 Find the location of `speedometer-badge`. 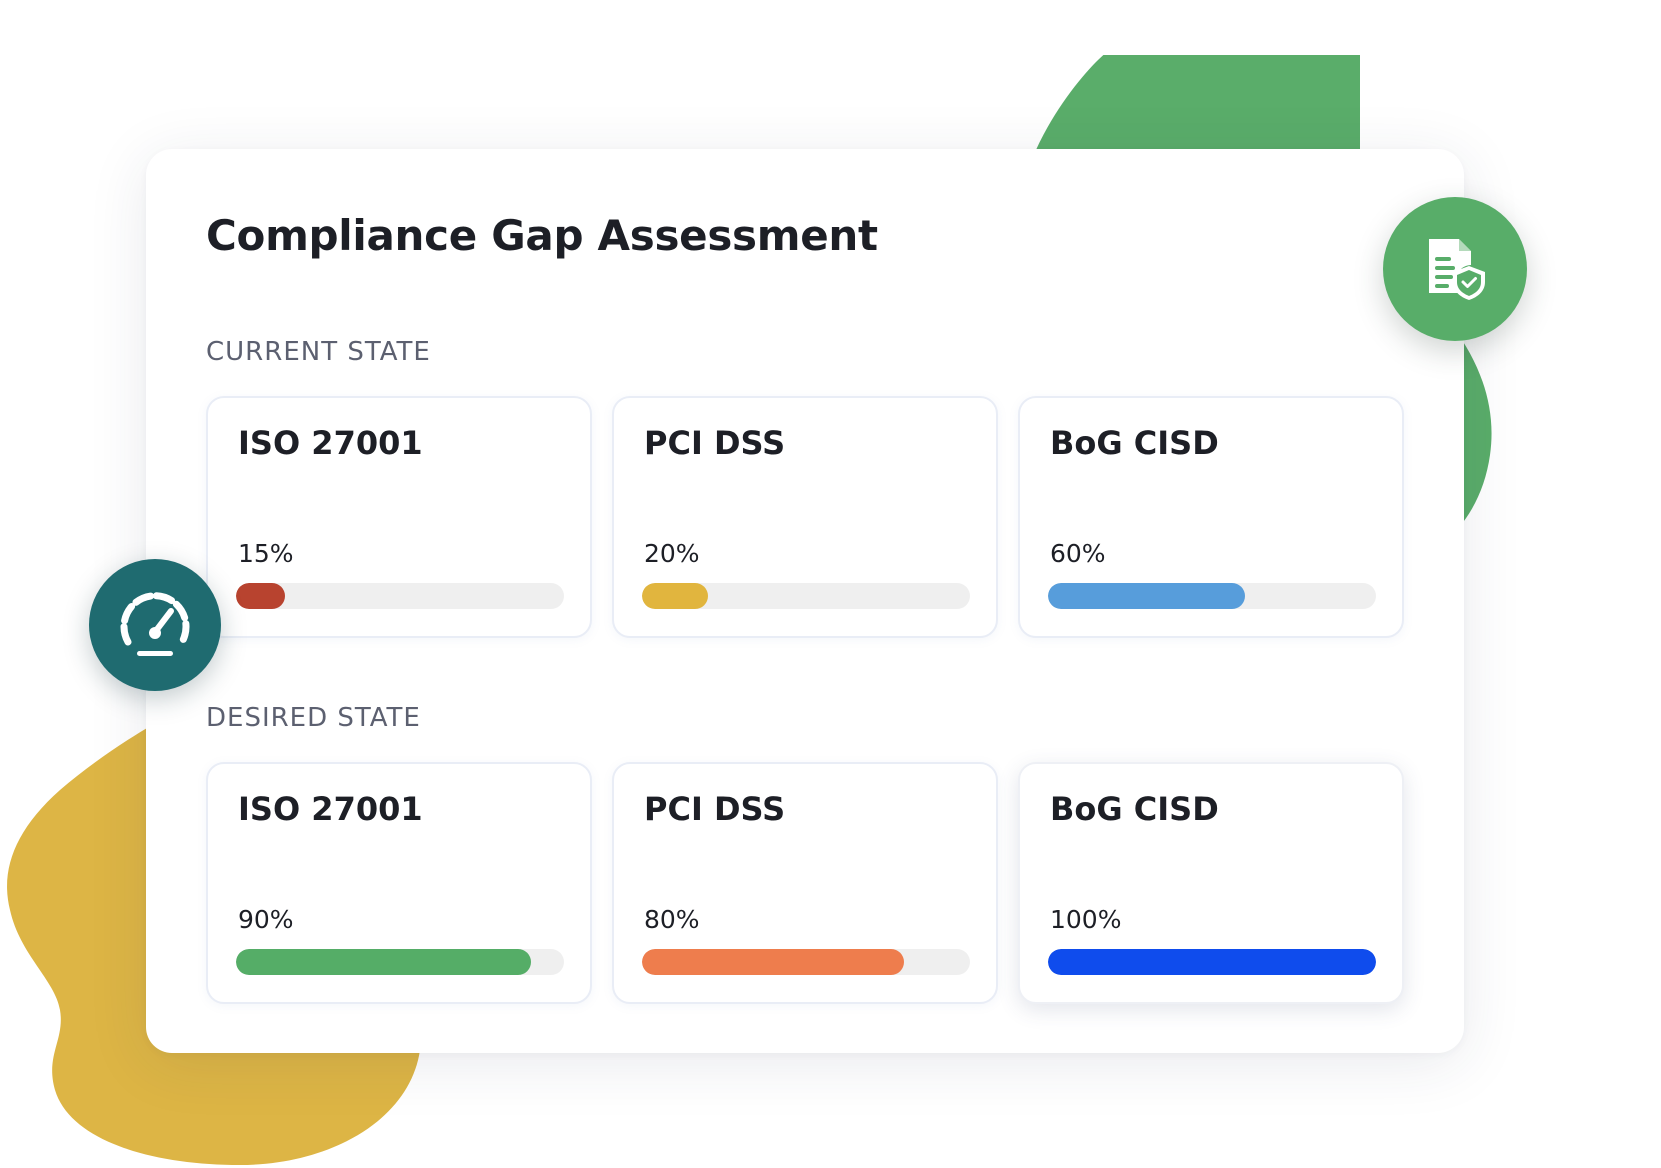

speedometer-badge is located at coordinates (155, 625).